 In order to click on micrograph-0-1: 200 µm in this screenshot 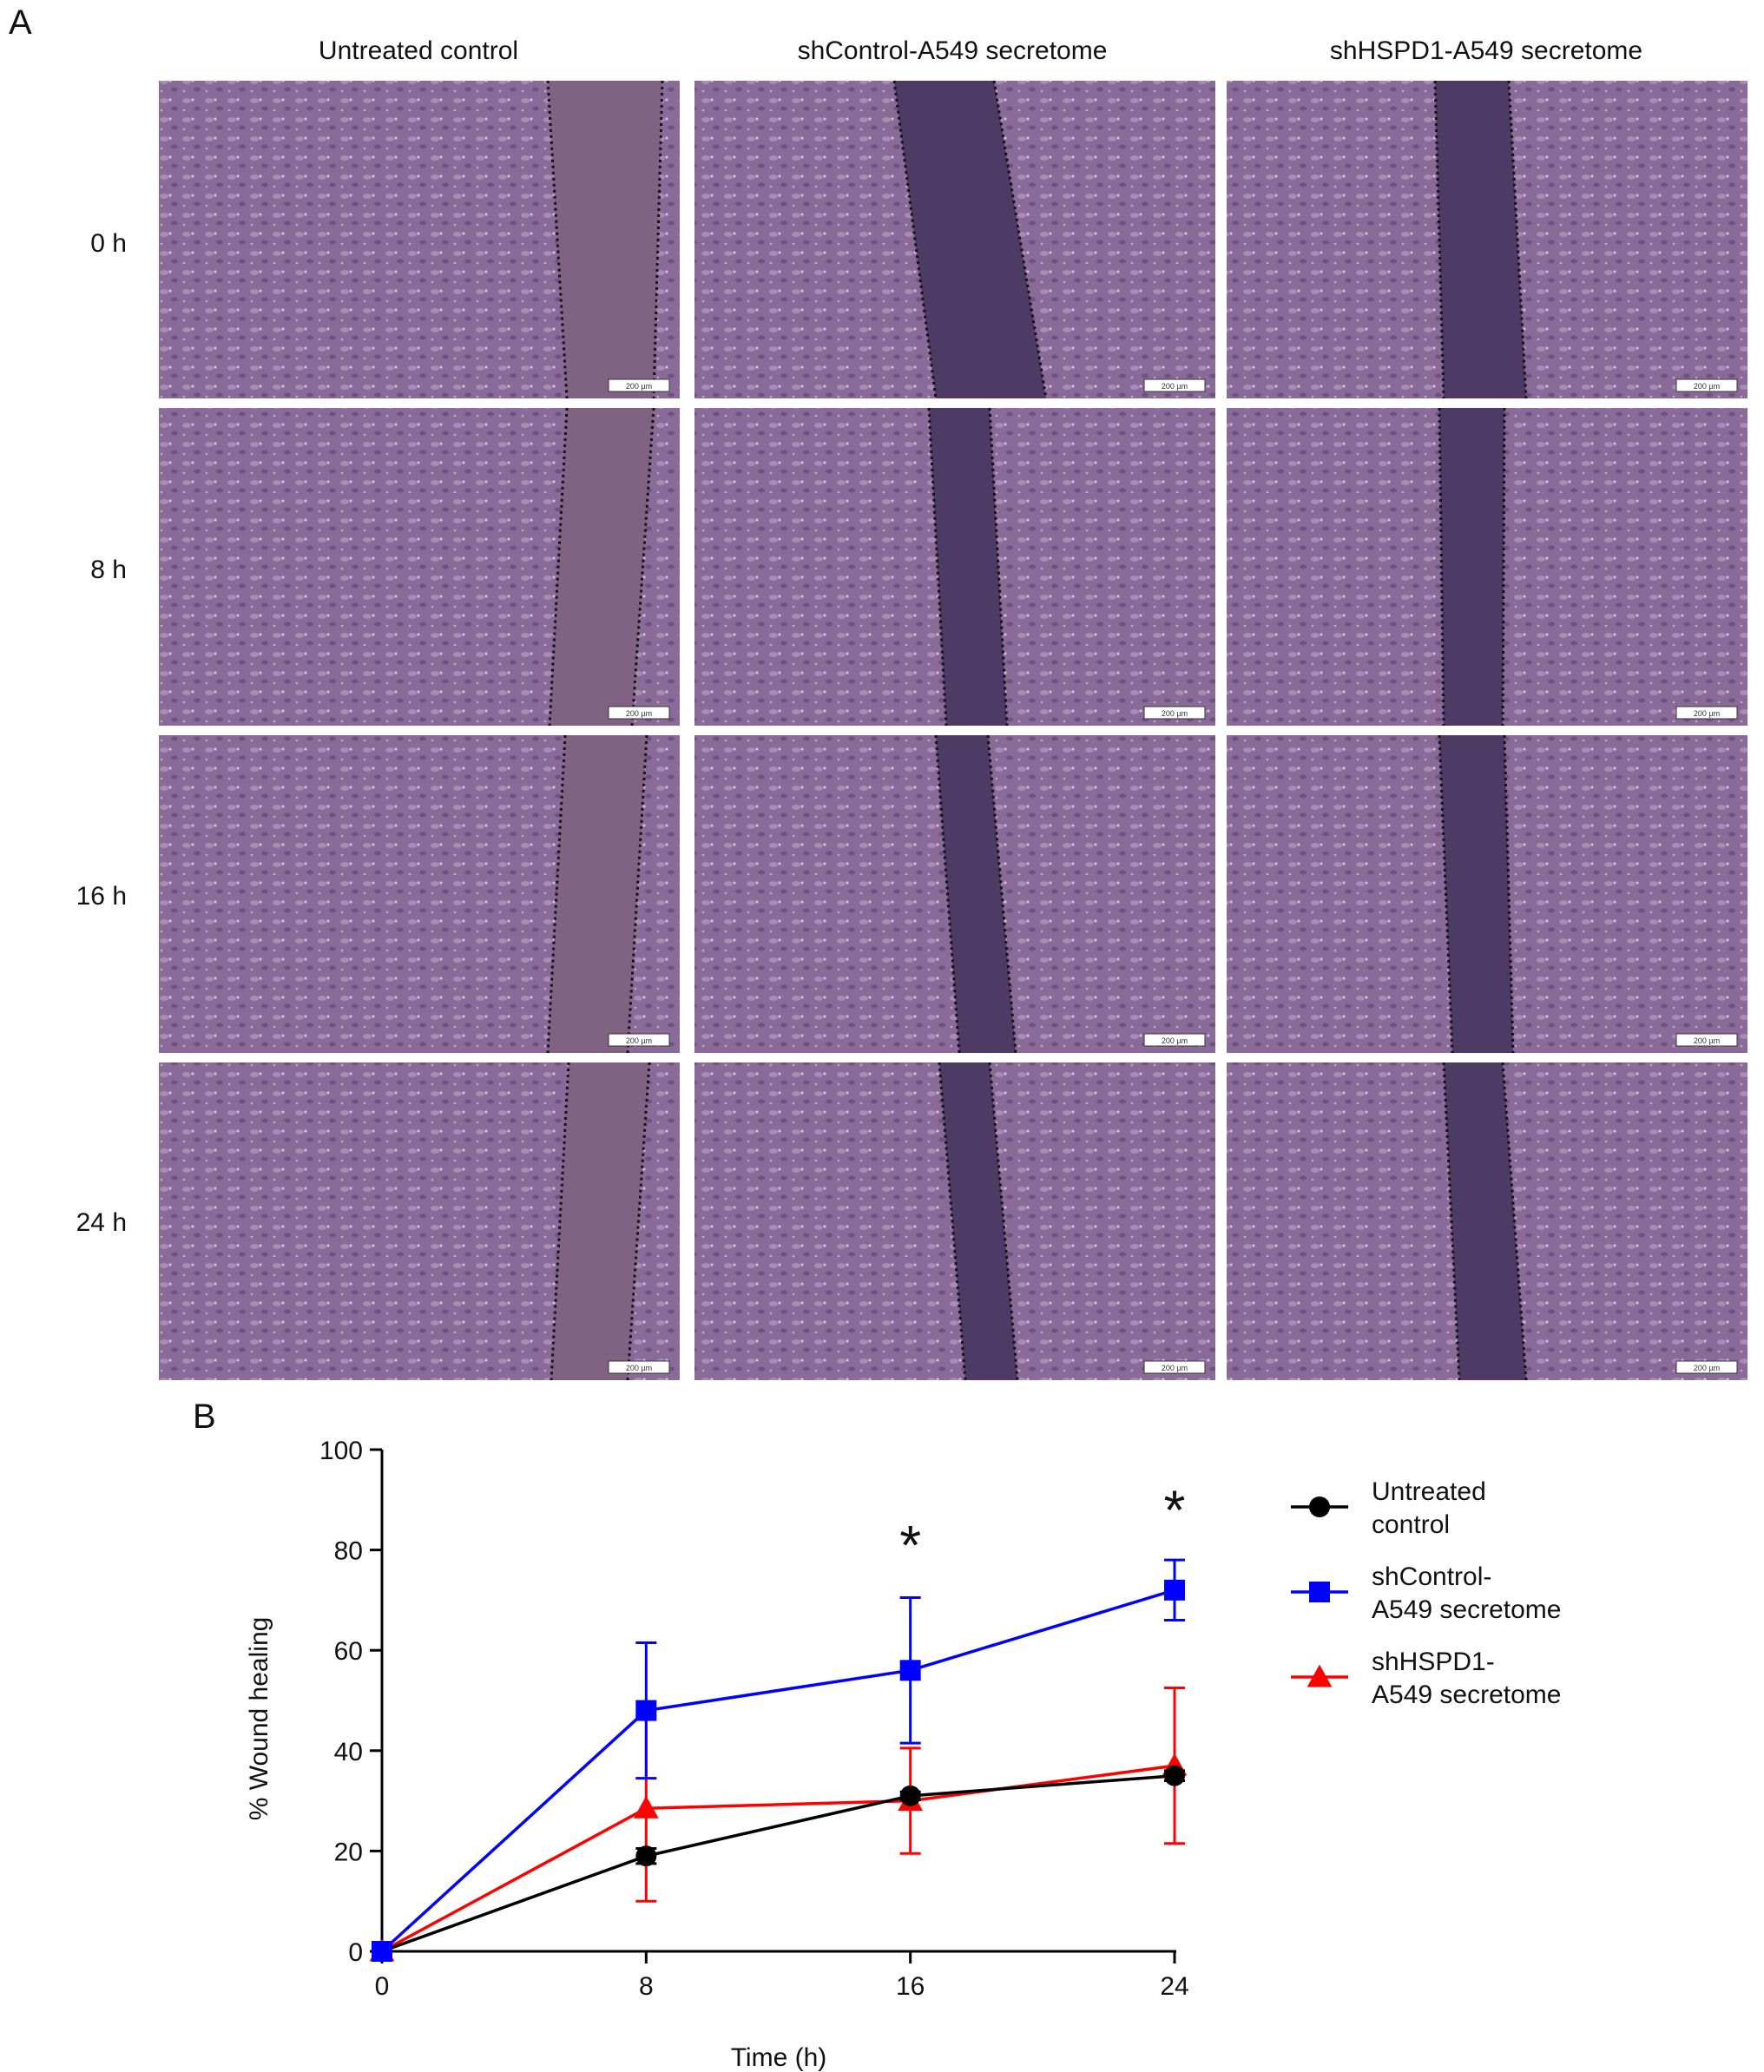, I will do `click(420, 567)`.